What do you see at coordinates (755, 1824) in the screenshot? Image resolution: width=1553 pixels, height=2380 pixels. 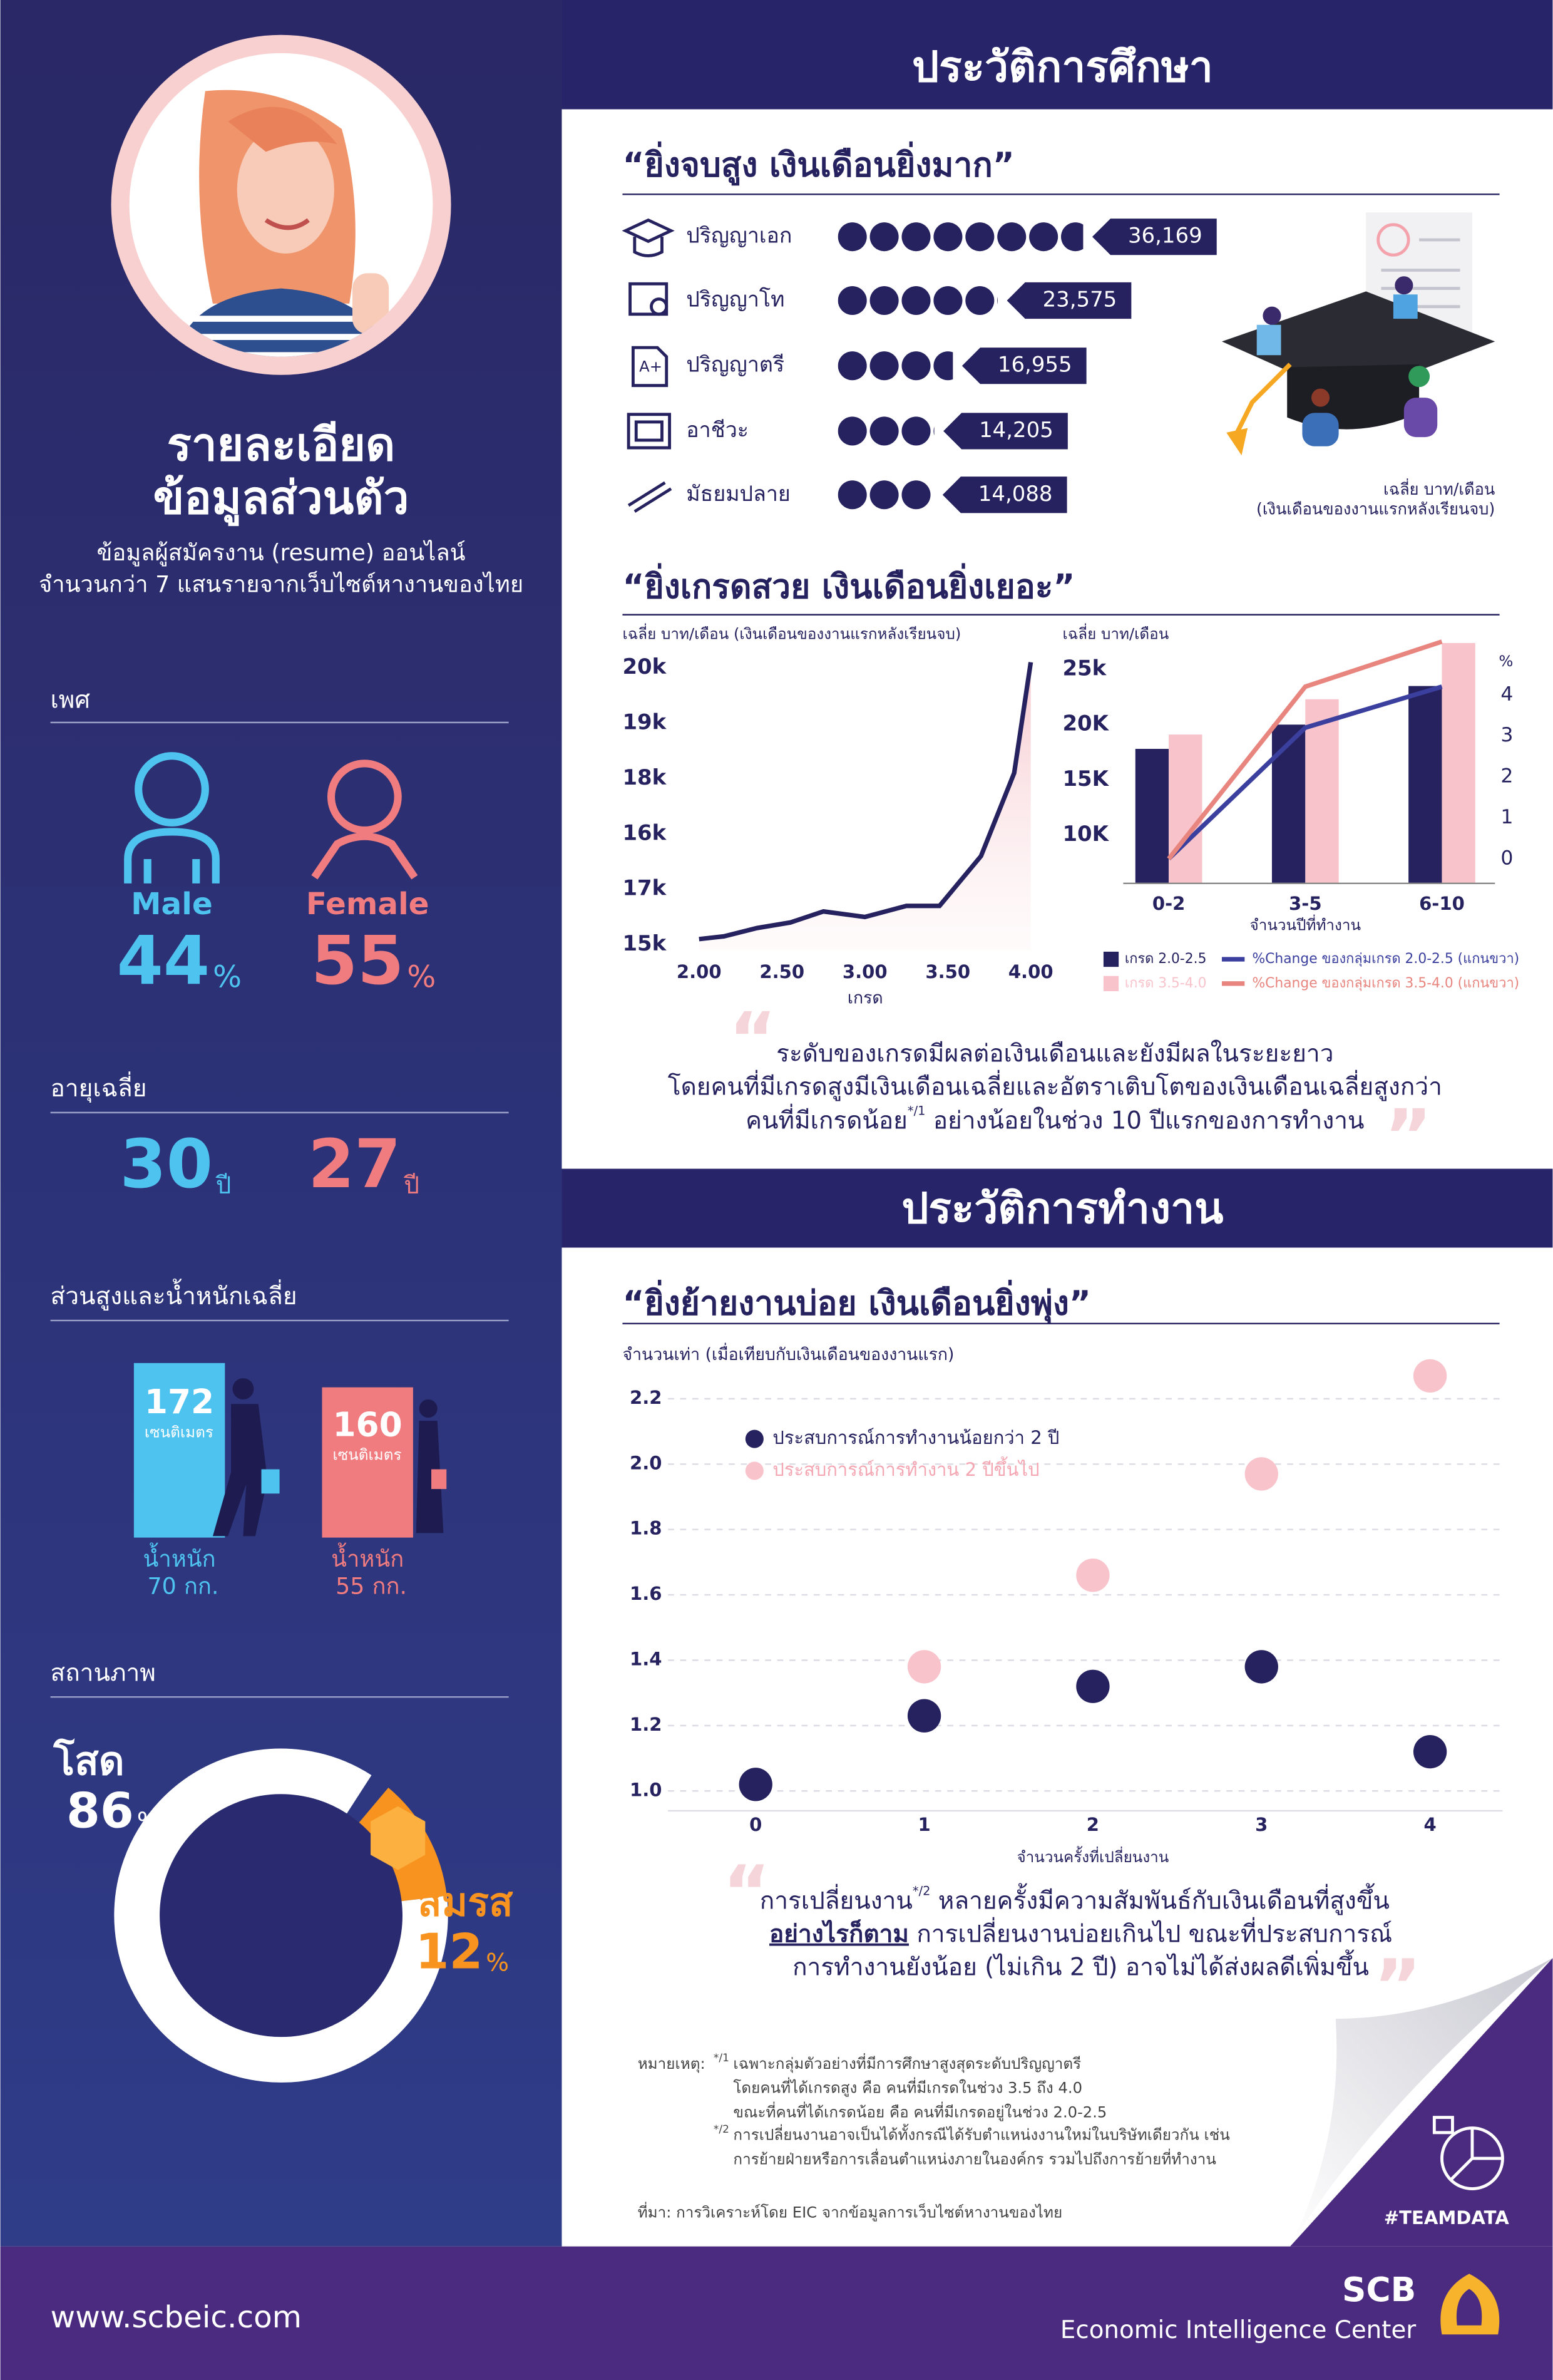 I see `x-tick-label: 0` at bounding box center [755, 1824].